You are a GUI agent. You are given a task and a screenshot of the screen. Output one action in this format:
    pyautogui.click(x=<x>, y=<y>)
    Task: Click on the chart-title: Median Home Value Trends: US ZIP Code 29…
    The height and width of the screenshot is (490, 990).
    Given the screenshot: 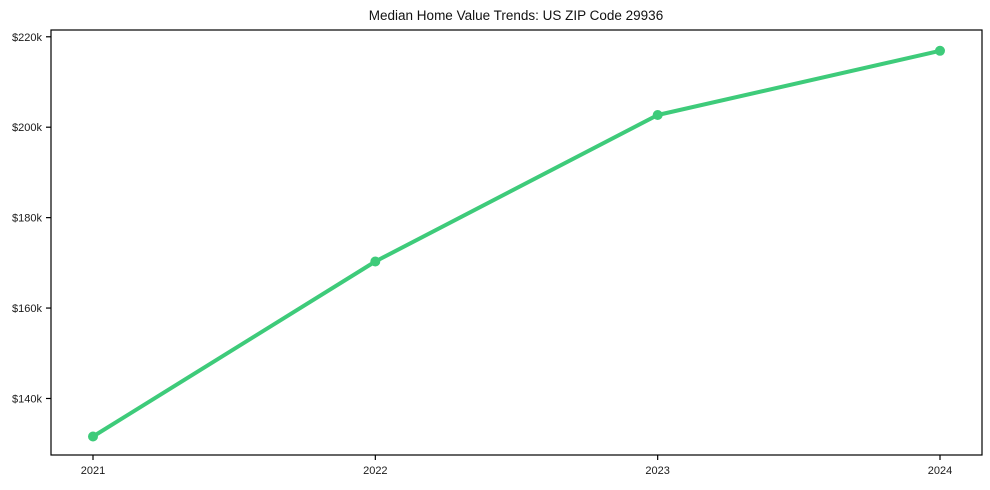 What is the action you would take?
    pyautogui.click(x=516, y=15)
    